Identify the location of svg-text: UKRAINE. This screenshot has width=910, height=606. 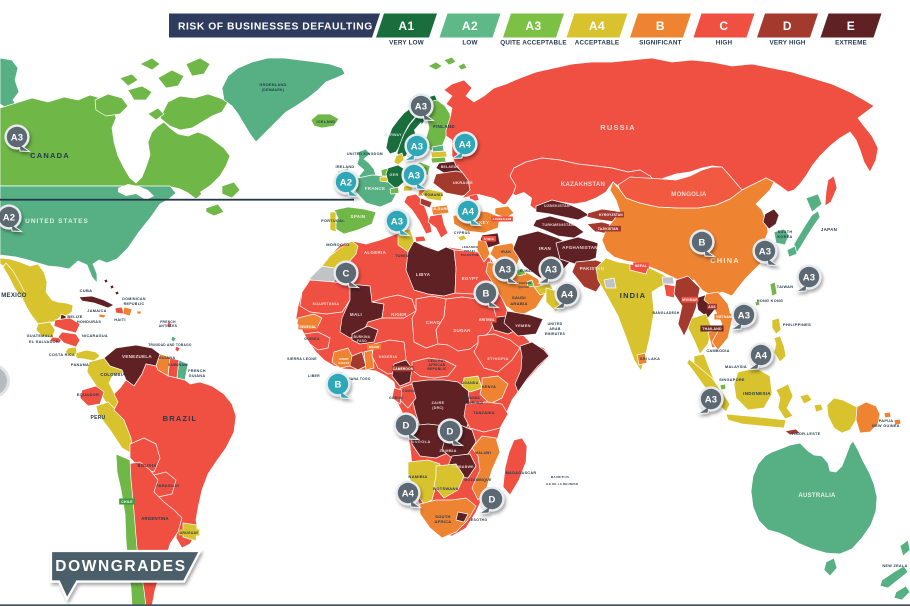
(463, 182).